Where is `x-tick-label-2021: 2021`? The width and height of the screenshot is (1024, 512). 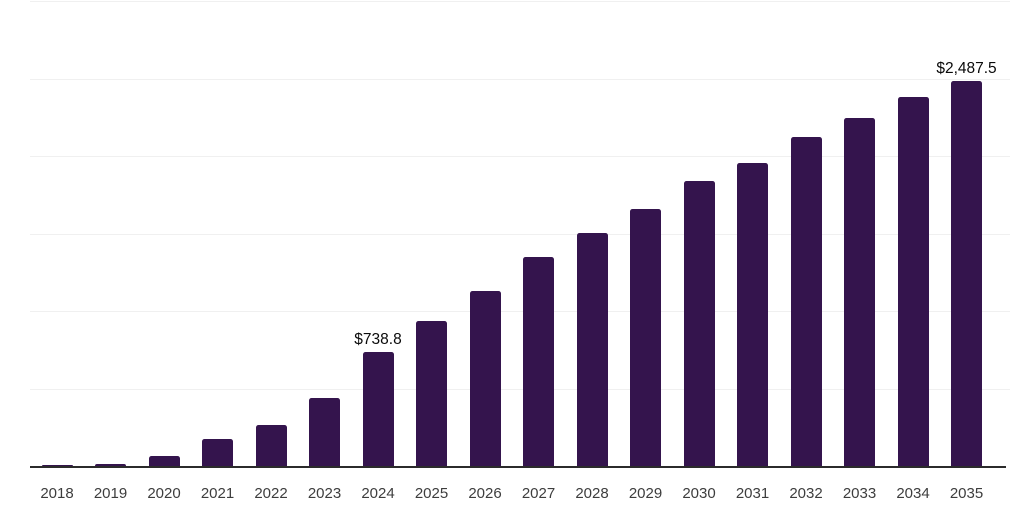
x-tick-label-2021: 2021 is located at coordinates (217, 493).